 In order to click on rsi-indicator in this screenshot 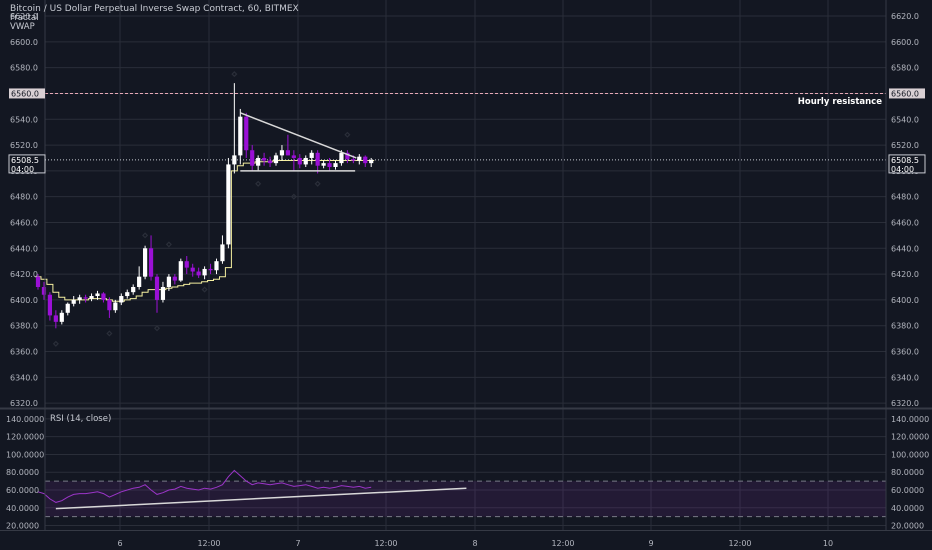, I will do `click(252, 489)`.